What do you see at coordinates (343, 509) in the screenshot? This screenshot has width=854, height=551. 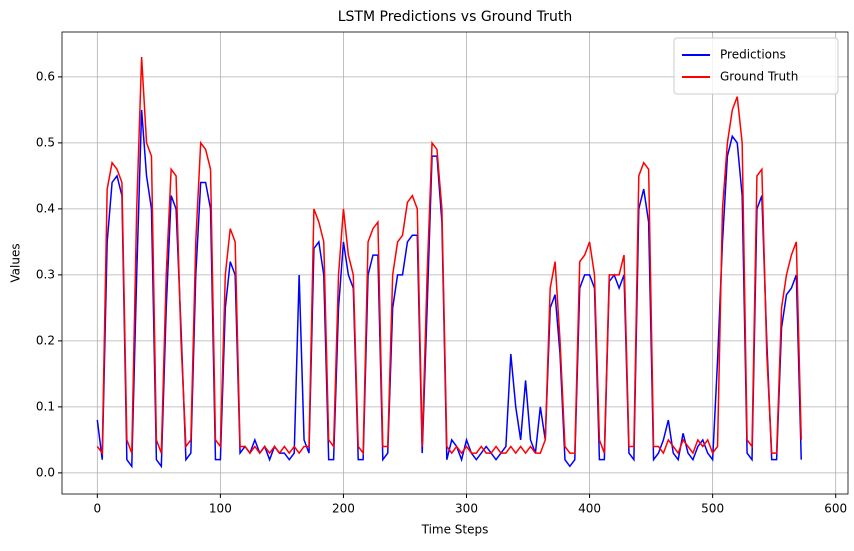 I see `x-tick-label: 200` at bounding box center [343, 509].